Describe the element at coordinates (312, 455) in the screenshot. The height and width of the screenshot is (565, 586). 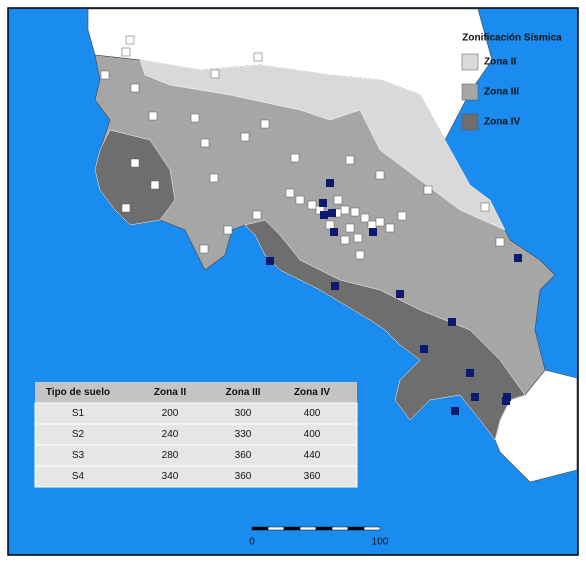
I see `table-cell: 440` at that location.